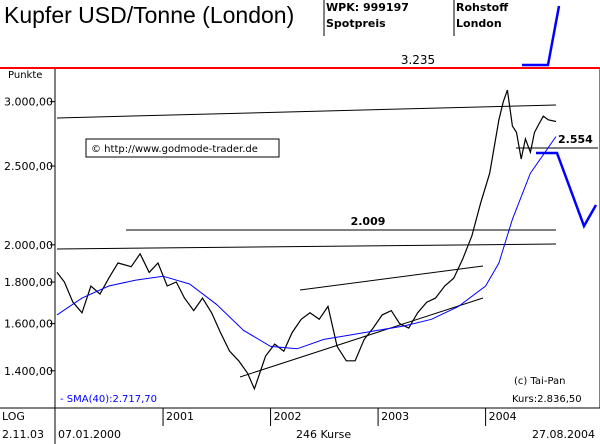  Describe the element at coordinates (367, 7) in the screenshot. I see `wpk-label: WPK: 999197` at that location.